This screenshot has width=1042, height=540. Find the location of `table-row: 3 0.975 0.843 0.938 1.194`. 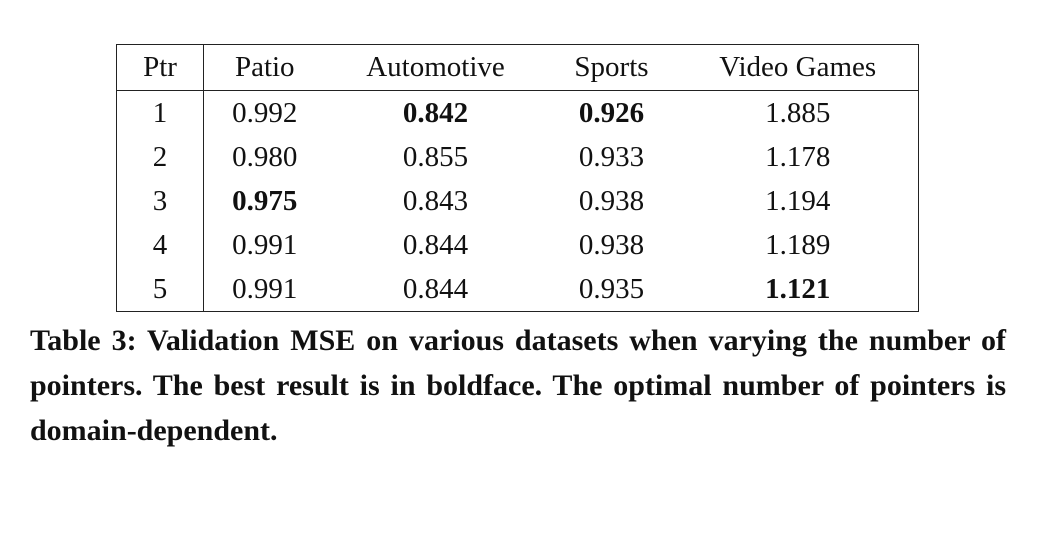

table-row: 3 0.975 0.843 0.938 1.194 is located at coordinates (517, 201).